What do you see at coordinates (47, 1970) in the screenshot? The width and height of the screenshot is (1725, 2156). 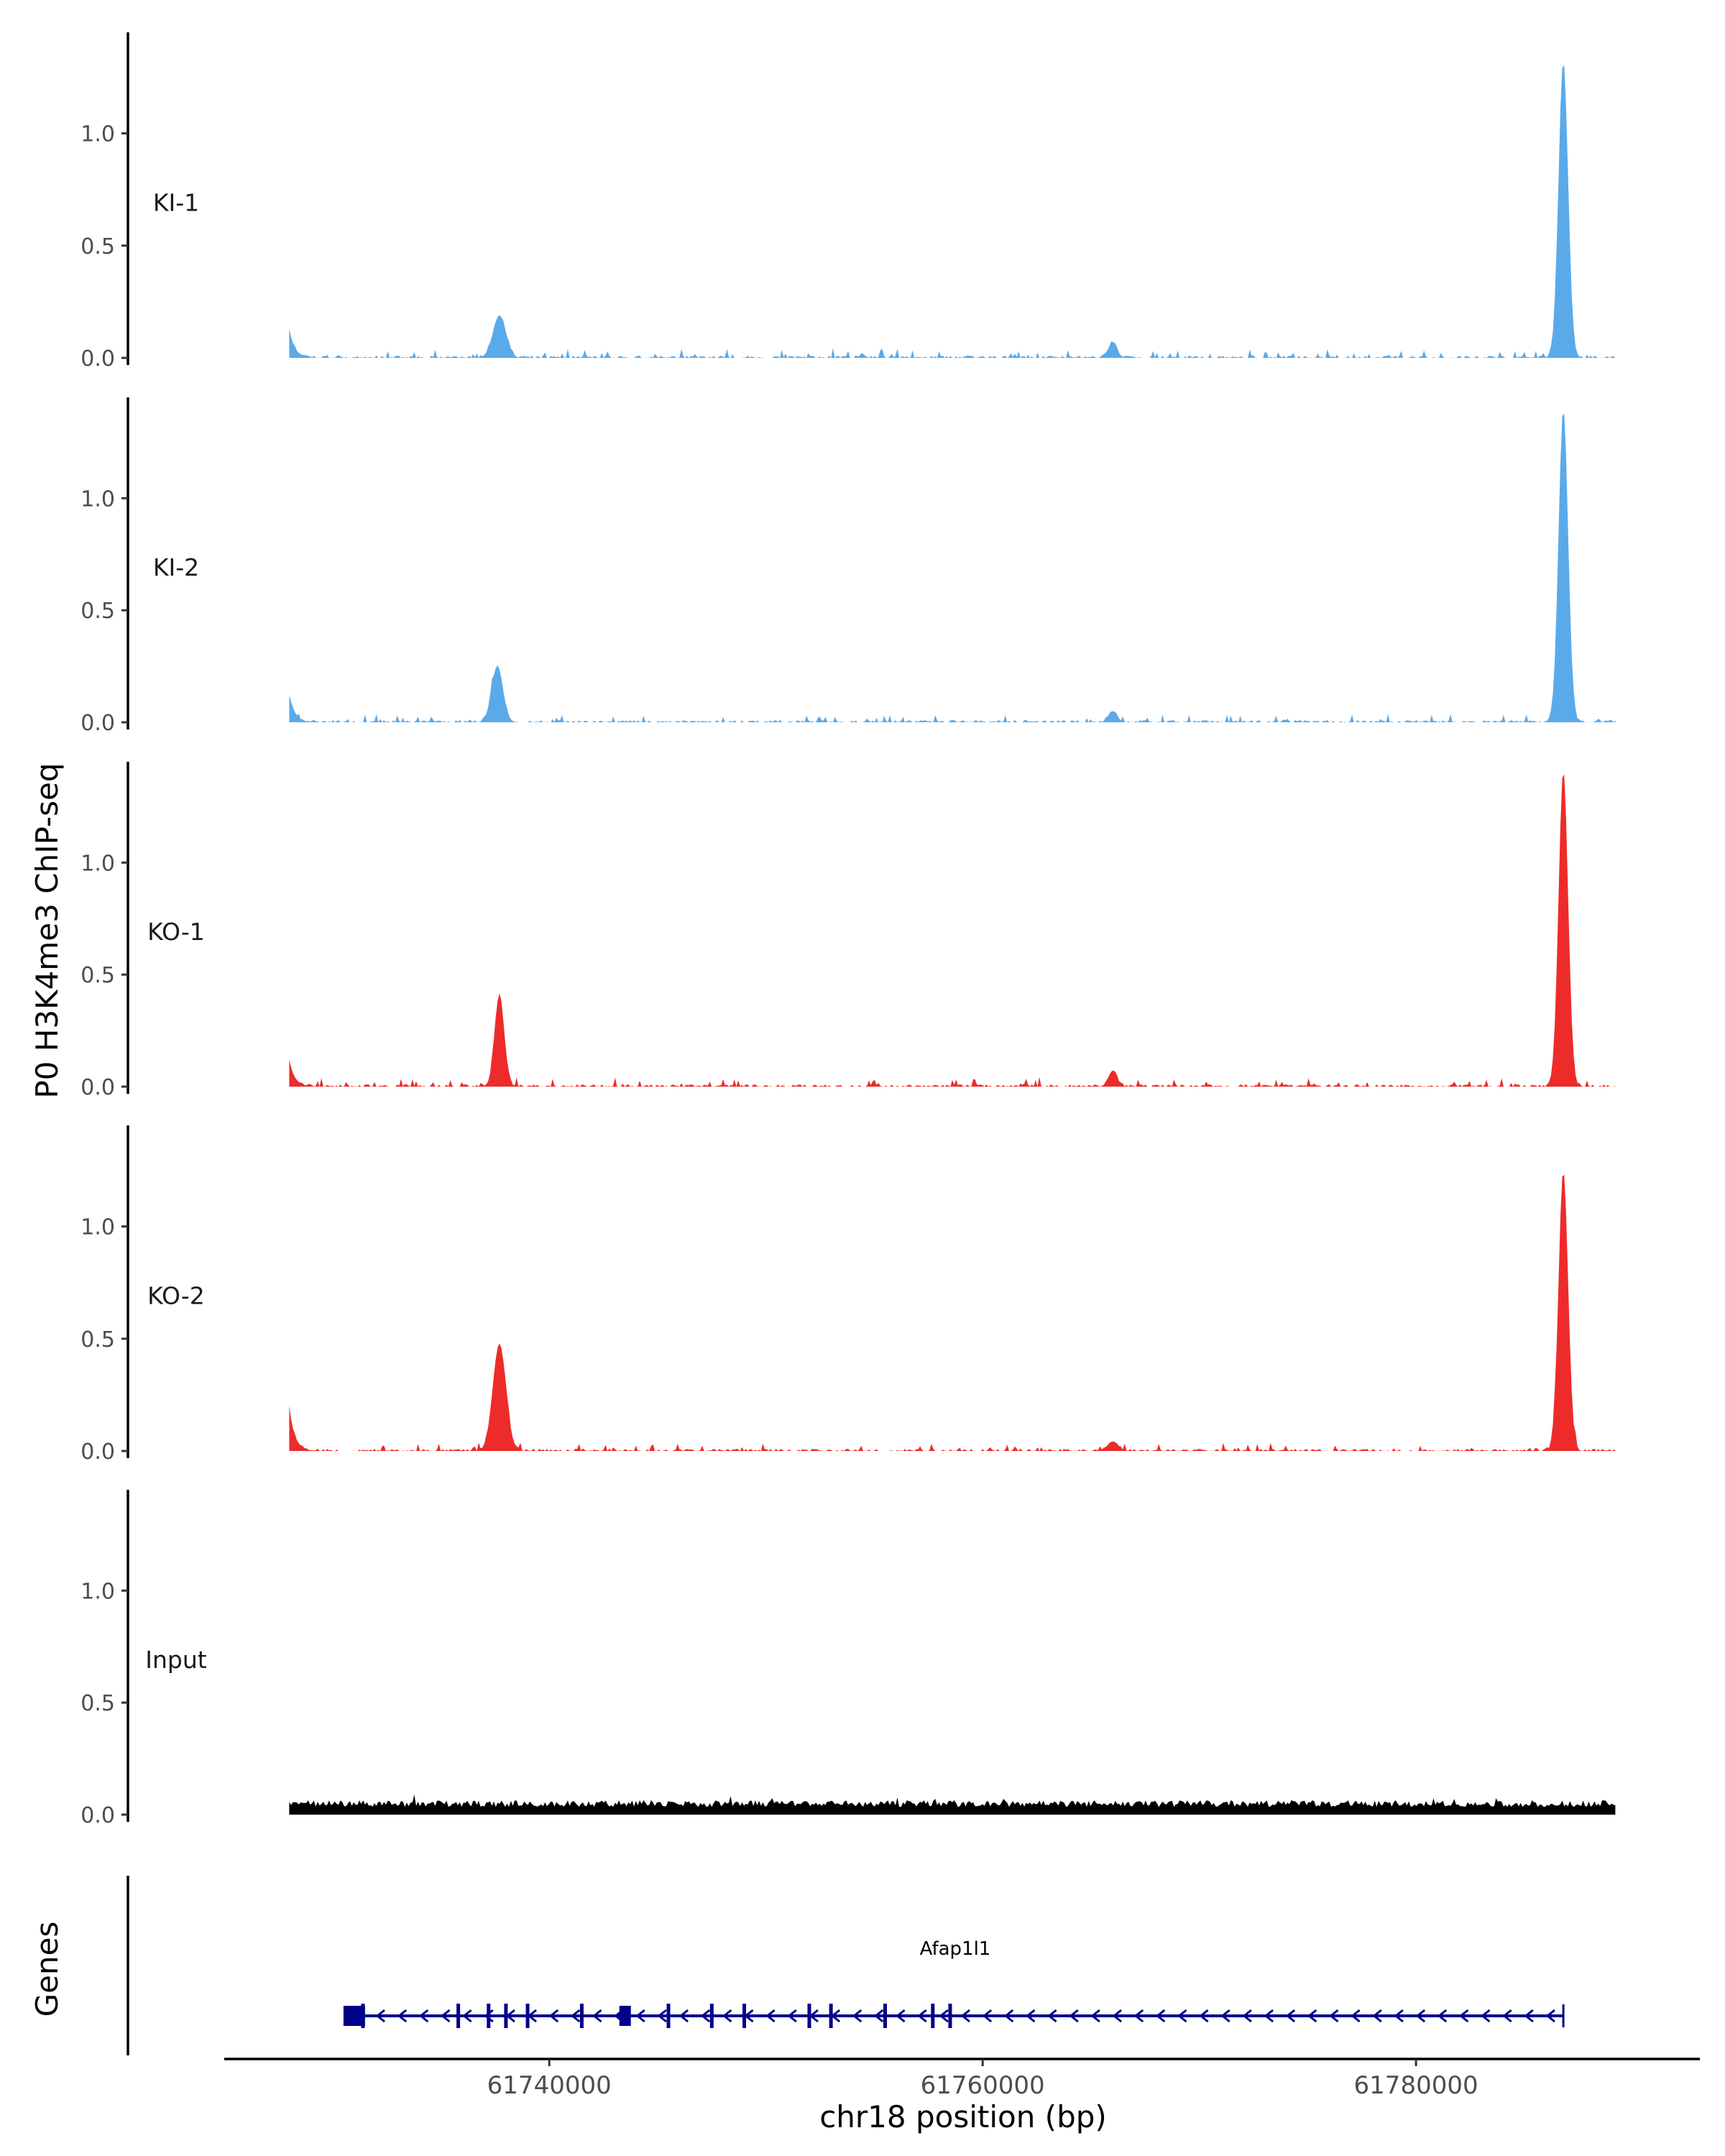 I see `genes-axis-title: Genes` at bounding box center [47, 1970].